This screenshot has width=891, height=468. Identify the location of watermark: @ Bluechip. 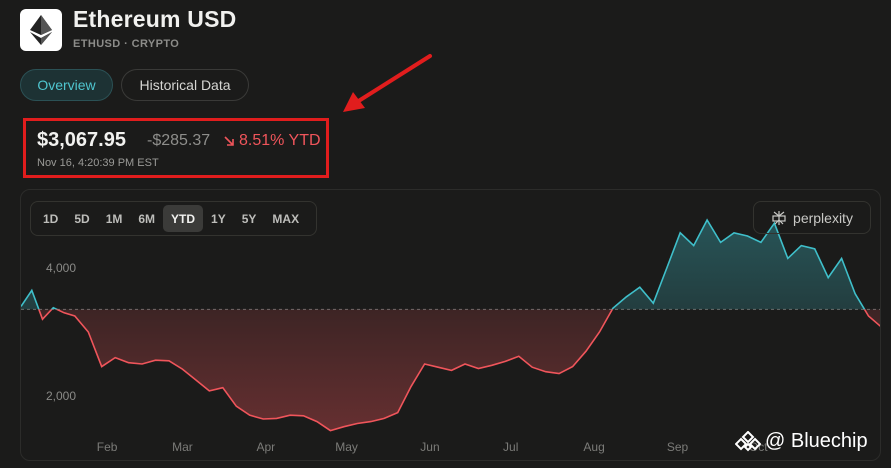
(801, 441).